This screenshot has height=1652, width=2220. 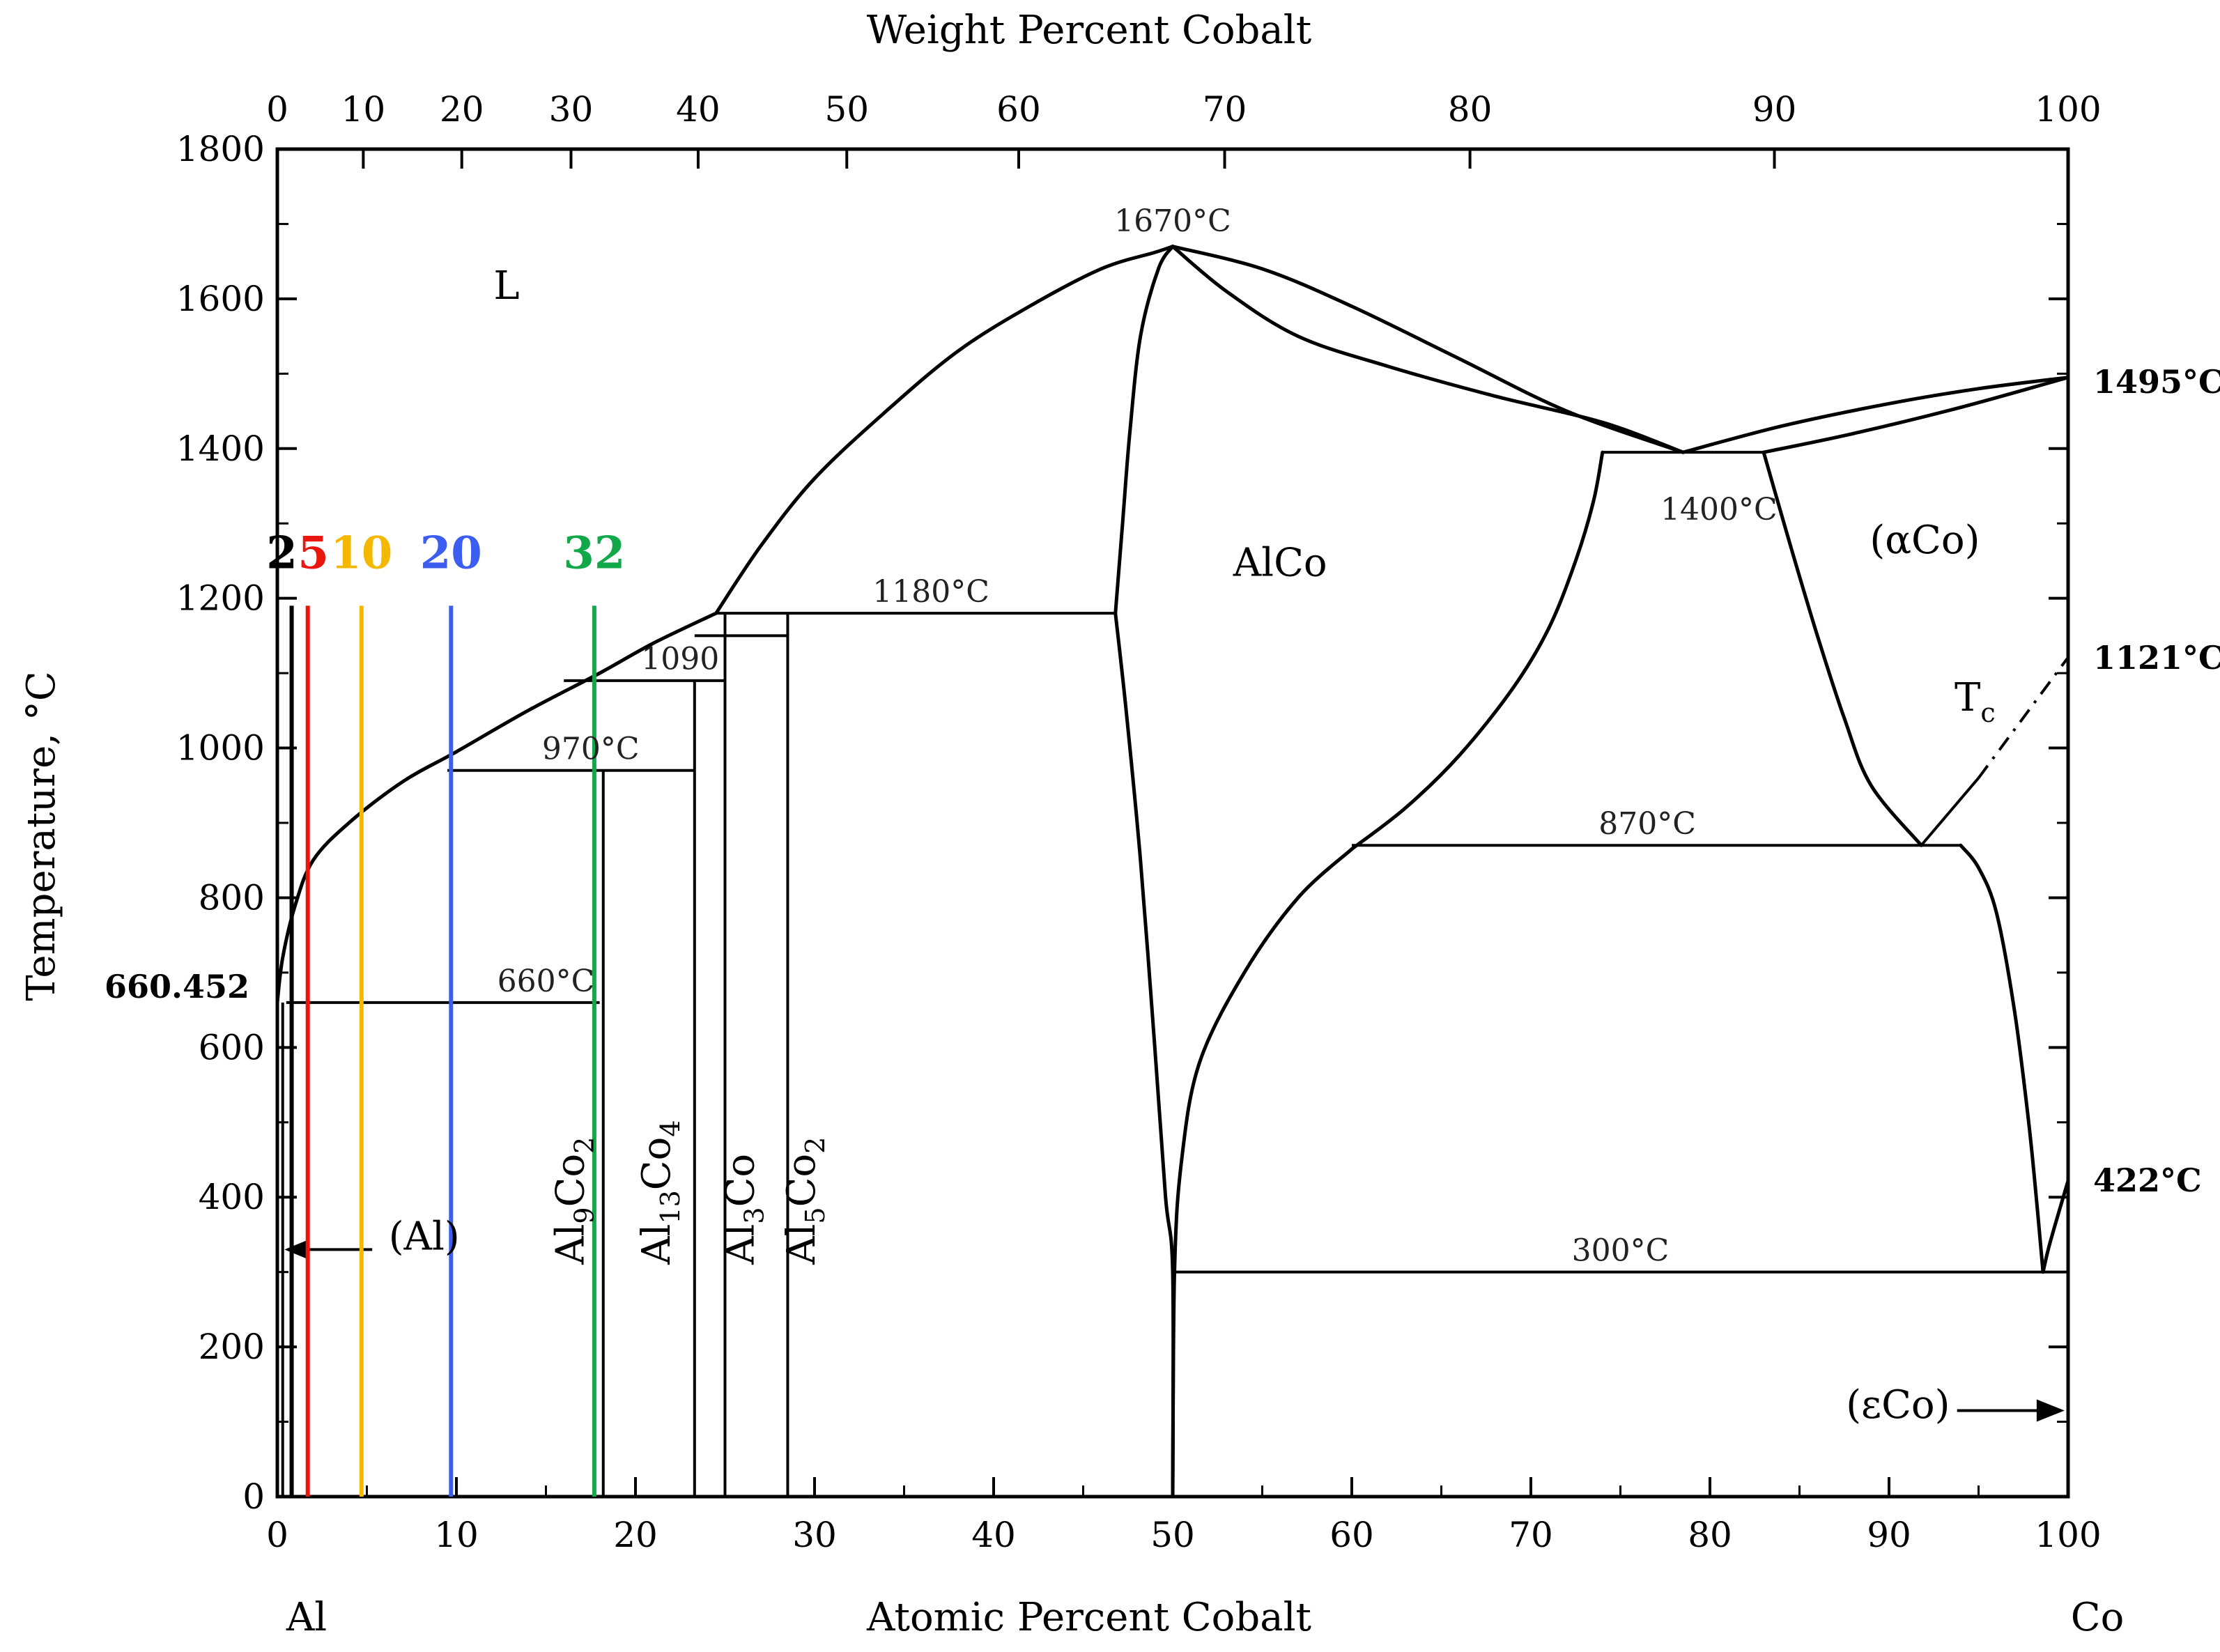 What do you see at coordinates (313, 553) in the screenshot?
I see `marker-label: 5` at bounding box center [313, 553].